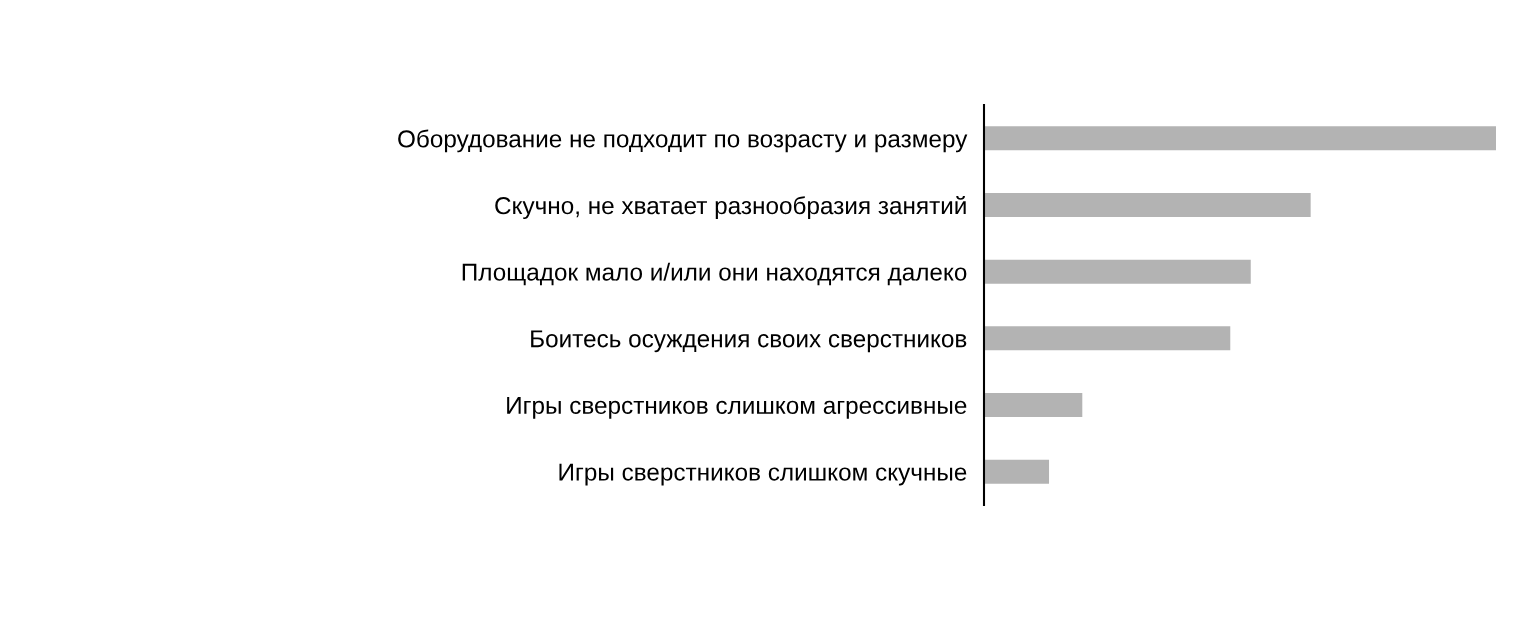 The image size is (1528, 622). I want to click on y-tick-label: Игры сверстников слишком агрессивные, so click(737, 408).